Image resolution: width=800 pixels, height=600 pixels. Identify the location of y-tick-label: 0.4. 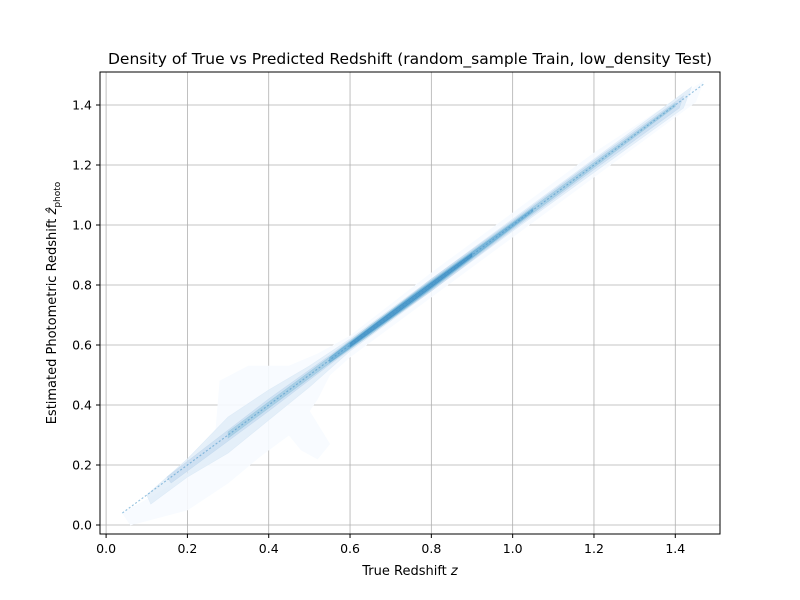
(82, 405).